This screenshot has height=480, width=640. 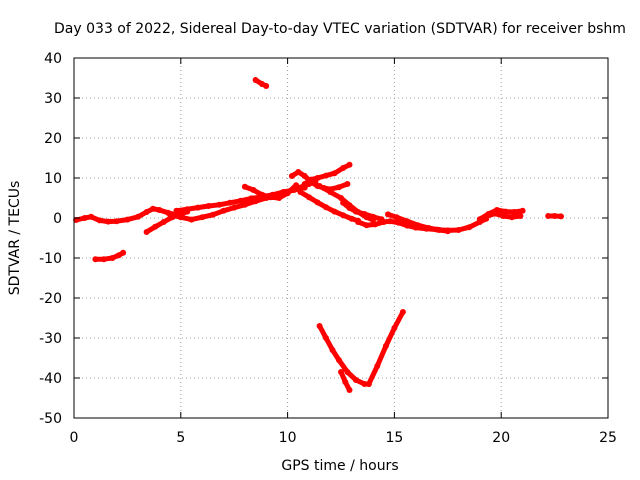 I want to click on y-tick-label: 20, so click(x=53, y=139).